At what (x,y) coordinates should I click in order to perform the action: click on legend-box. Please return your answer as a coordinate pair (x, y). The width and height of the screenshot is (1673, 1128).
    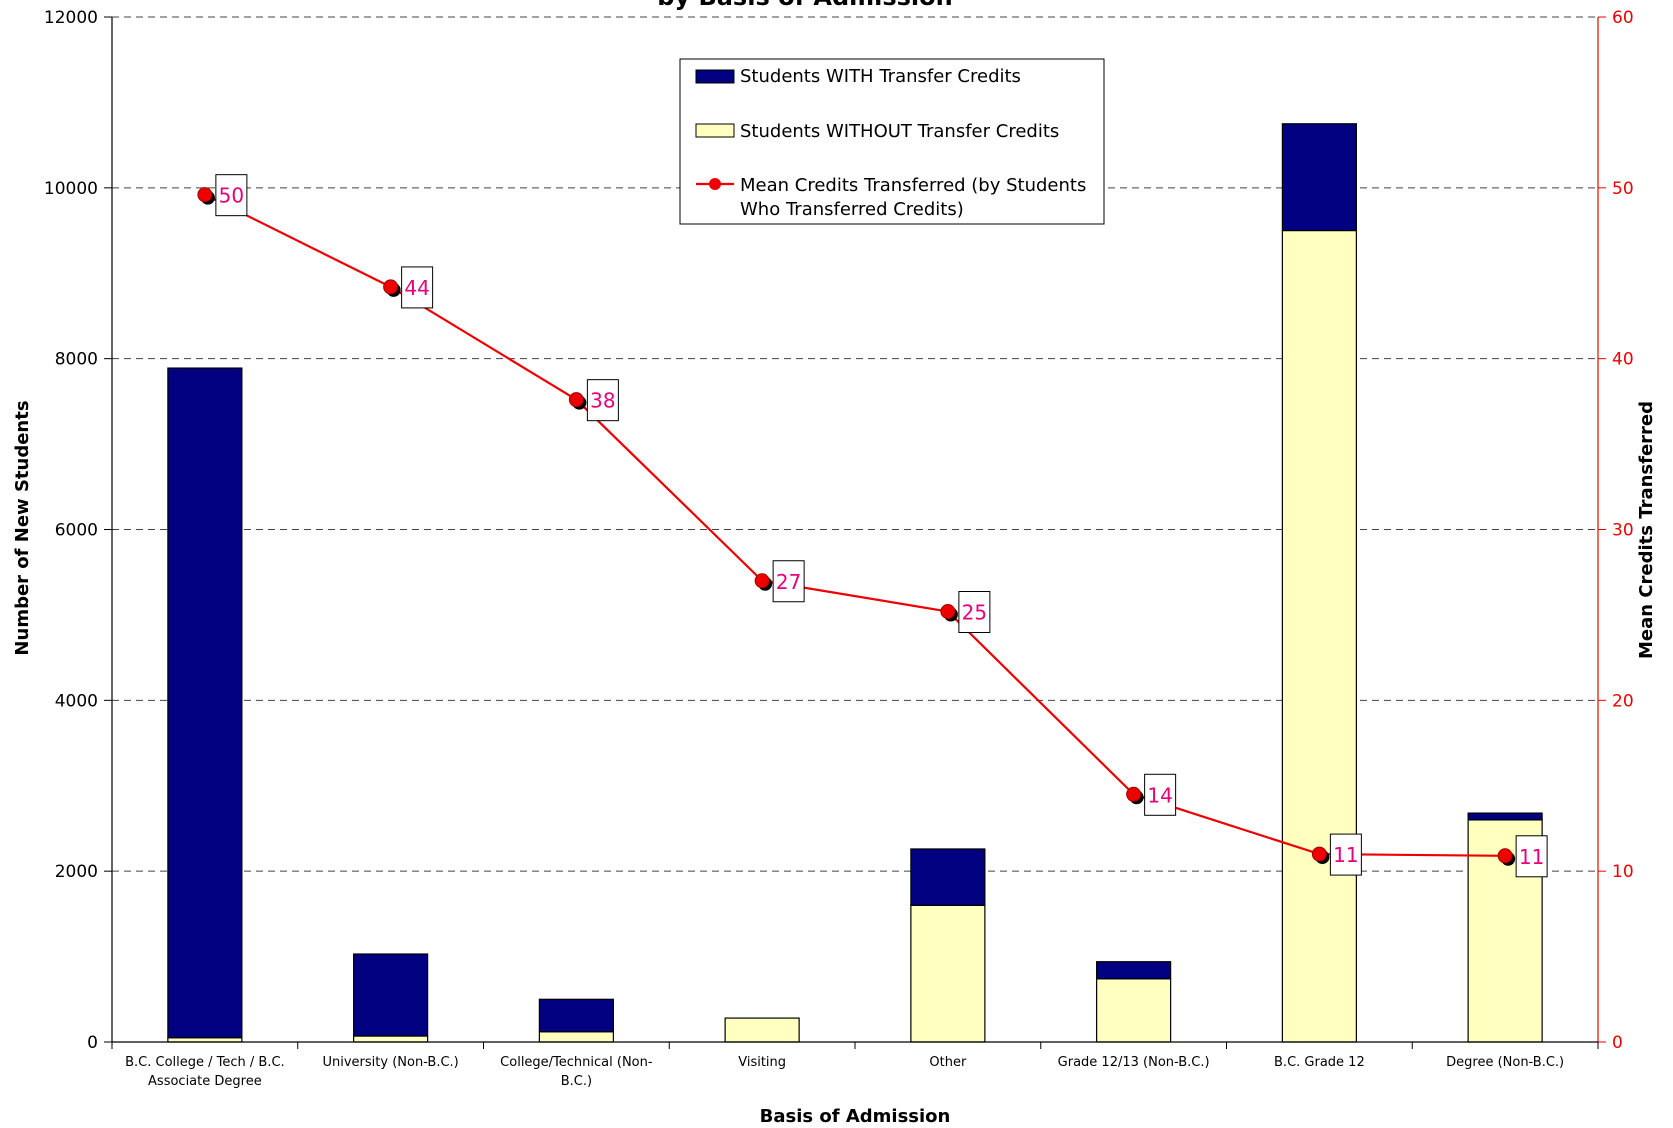
    Looking at the image, I should click on (892, 141).